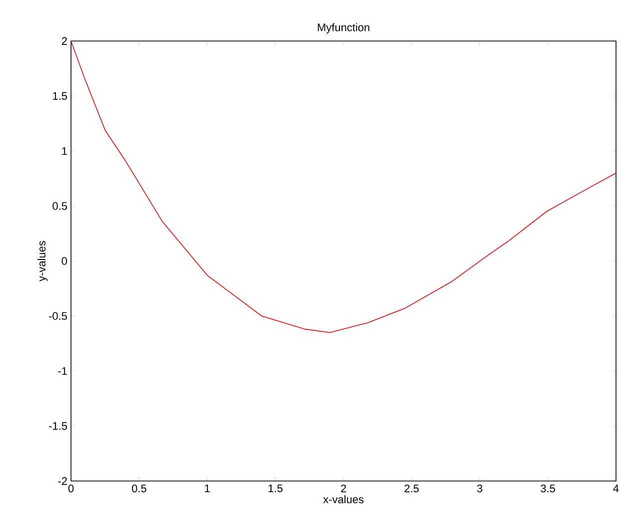 This screenshot has width=624, height=523. Describe the element at coordinates (548, 488) in the screenshot. I see `x-tick-label: 3.5` at that location.